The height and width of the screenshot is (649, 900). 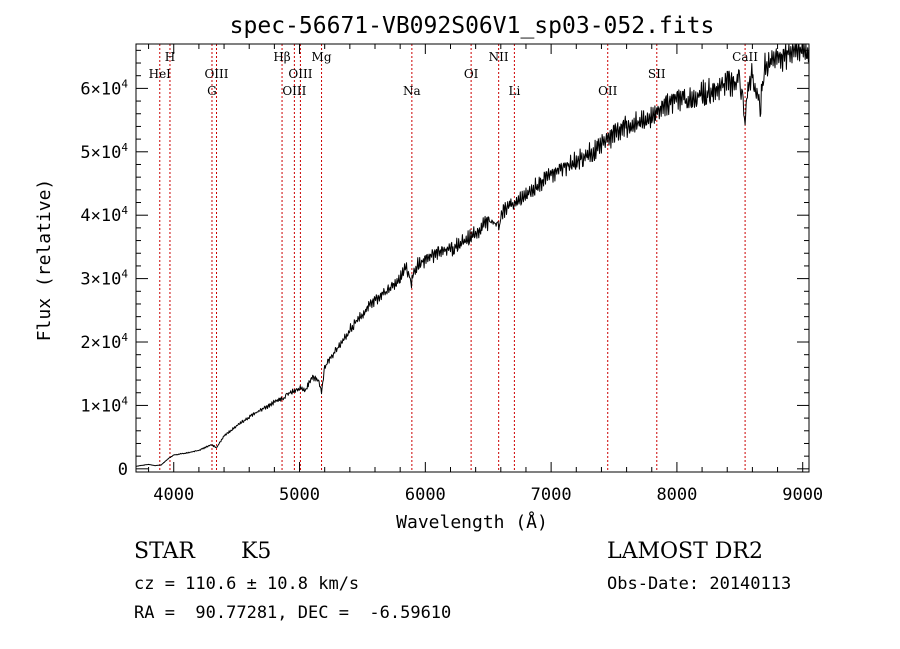 I want to click on y-tick-label: 5×10⁴, so click(x=104, y=152).